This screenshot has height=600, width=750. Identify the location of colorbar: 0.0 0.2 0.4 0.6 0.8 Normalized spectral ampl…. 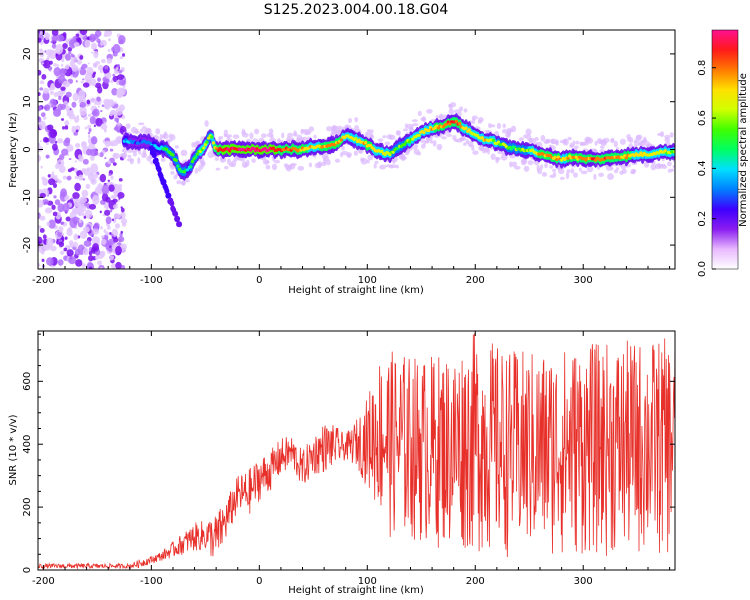
(723, 153).